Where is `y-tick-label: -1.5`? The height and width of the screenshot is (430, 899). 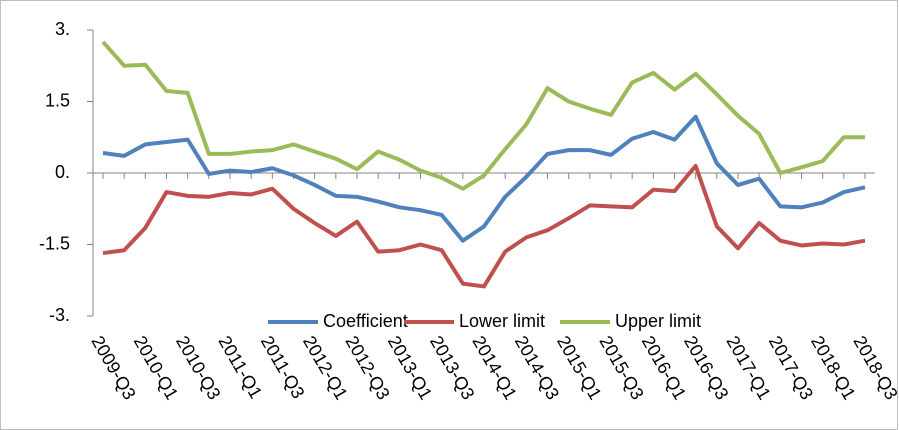 y-tick-label: -1.5 is located at coordinates (54, 243).